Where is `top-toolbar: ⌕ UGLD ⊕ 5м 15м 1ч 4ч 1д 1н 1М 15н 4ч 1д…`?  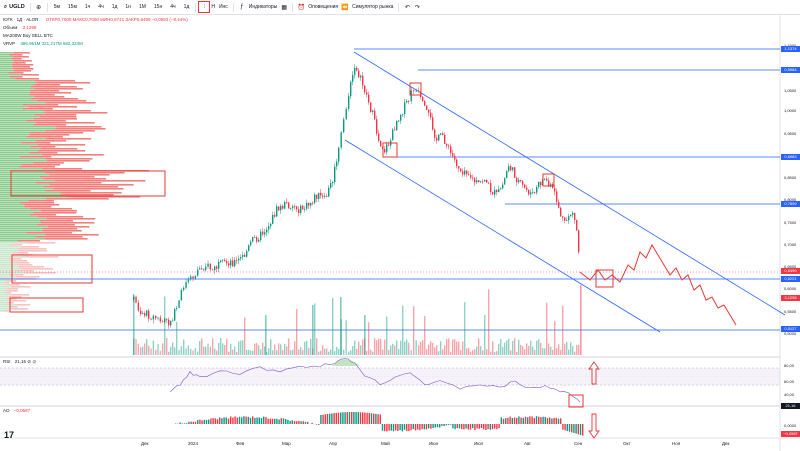
top-toolbar: ⌕ UGLD ⊕ 5м 15м 1ч 4ч 1д 1н 1М 15н 4ч 1д… is located at coordinates (400, 7).